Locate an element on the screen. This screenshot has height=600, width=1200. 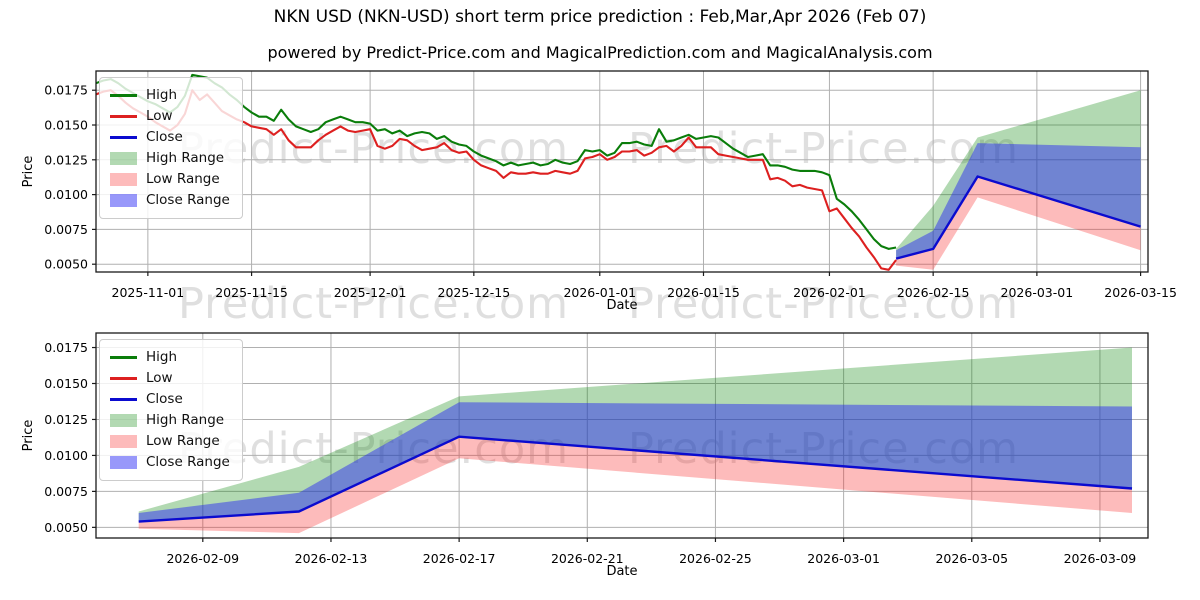
svg-text: 2026-01-15 is located at coordinates (703, 292).